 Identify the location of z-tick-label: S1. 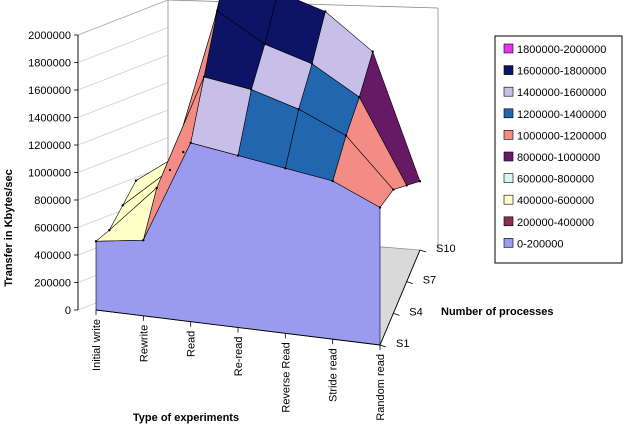
(402, 344).